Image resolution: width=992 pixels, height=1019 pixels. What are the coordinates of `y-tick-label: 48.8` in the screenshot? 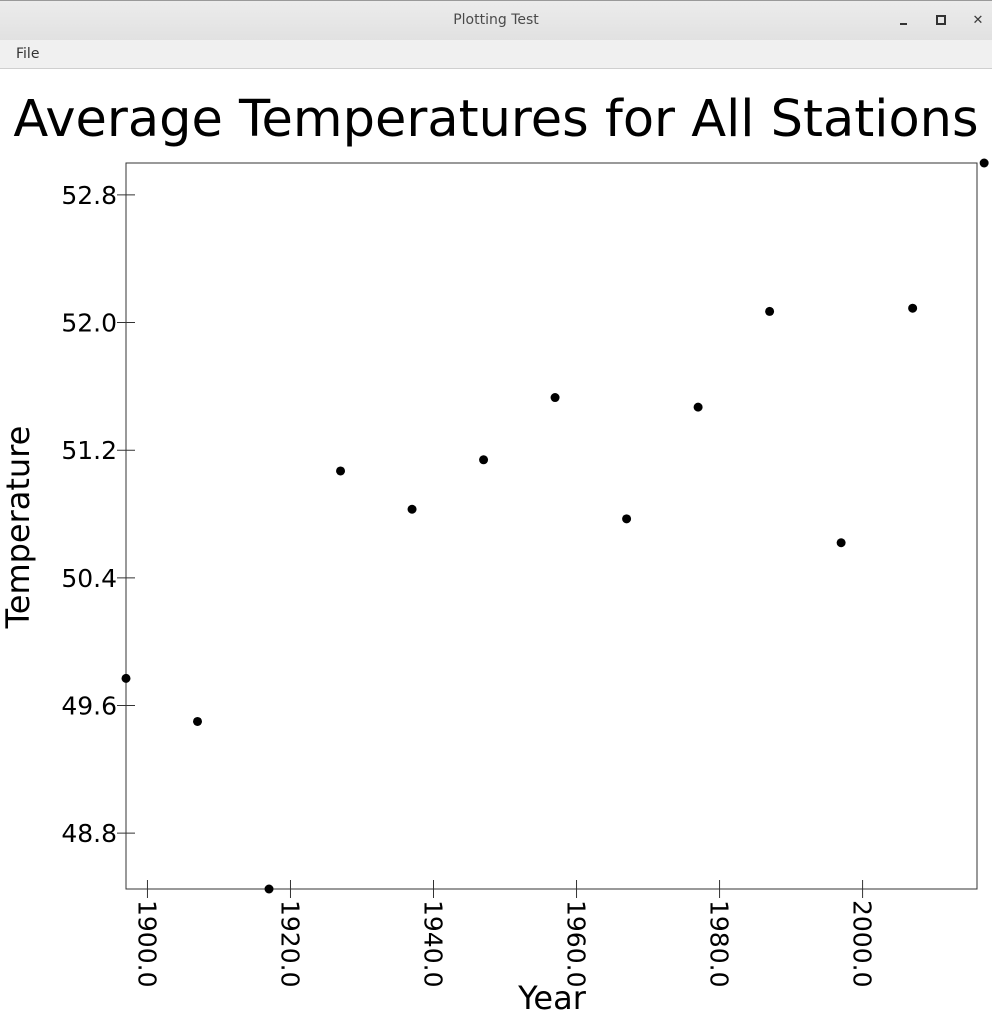 It's located at (89, 833).